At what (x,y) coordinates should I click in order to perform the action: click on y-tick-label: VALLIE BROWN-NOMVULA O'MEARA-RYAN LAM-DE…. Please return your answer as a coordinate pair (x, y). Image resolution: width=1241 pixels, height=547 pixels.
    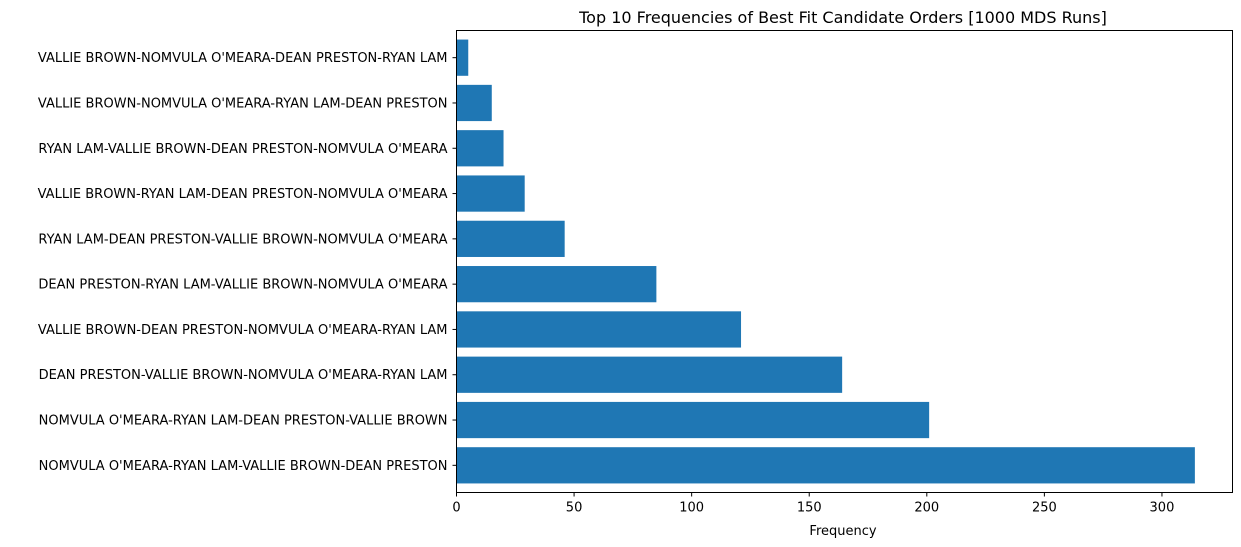
    Looking at the image, I should click on (243, 103).